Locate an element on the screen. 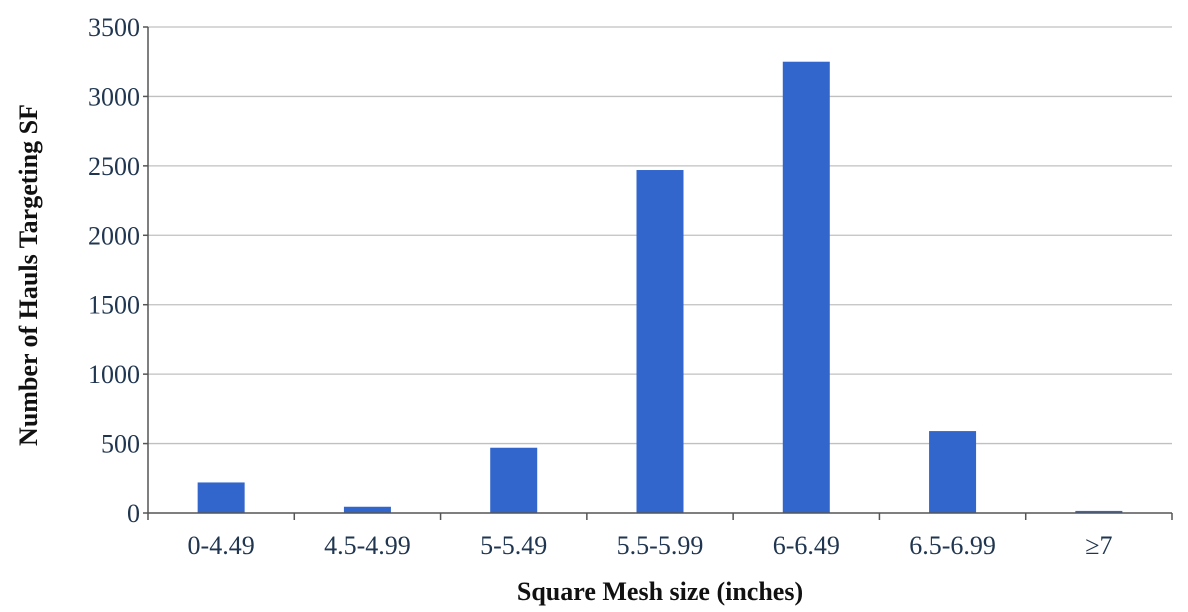 Image resolution: width=1188 pixels, height=612 pixels. x-tick-label: 6.5-6.99 is located at coordinates (952, 545).